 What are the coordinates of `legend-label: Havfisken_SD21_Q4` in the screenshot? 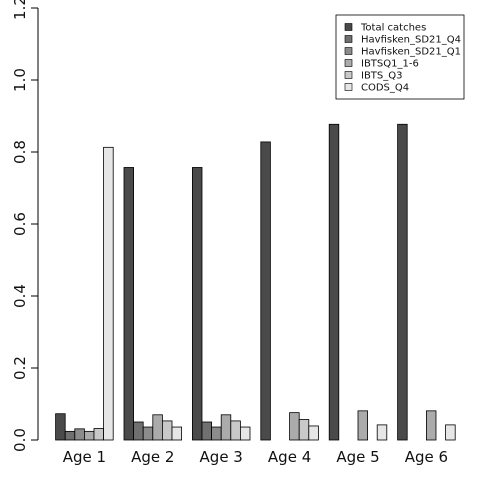 It's located at (411, 40).